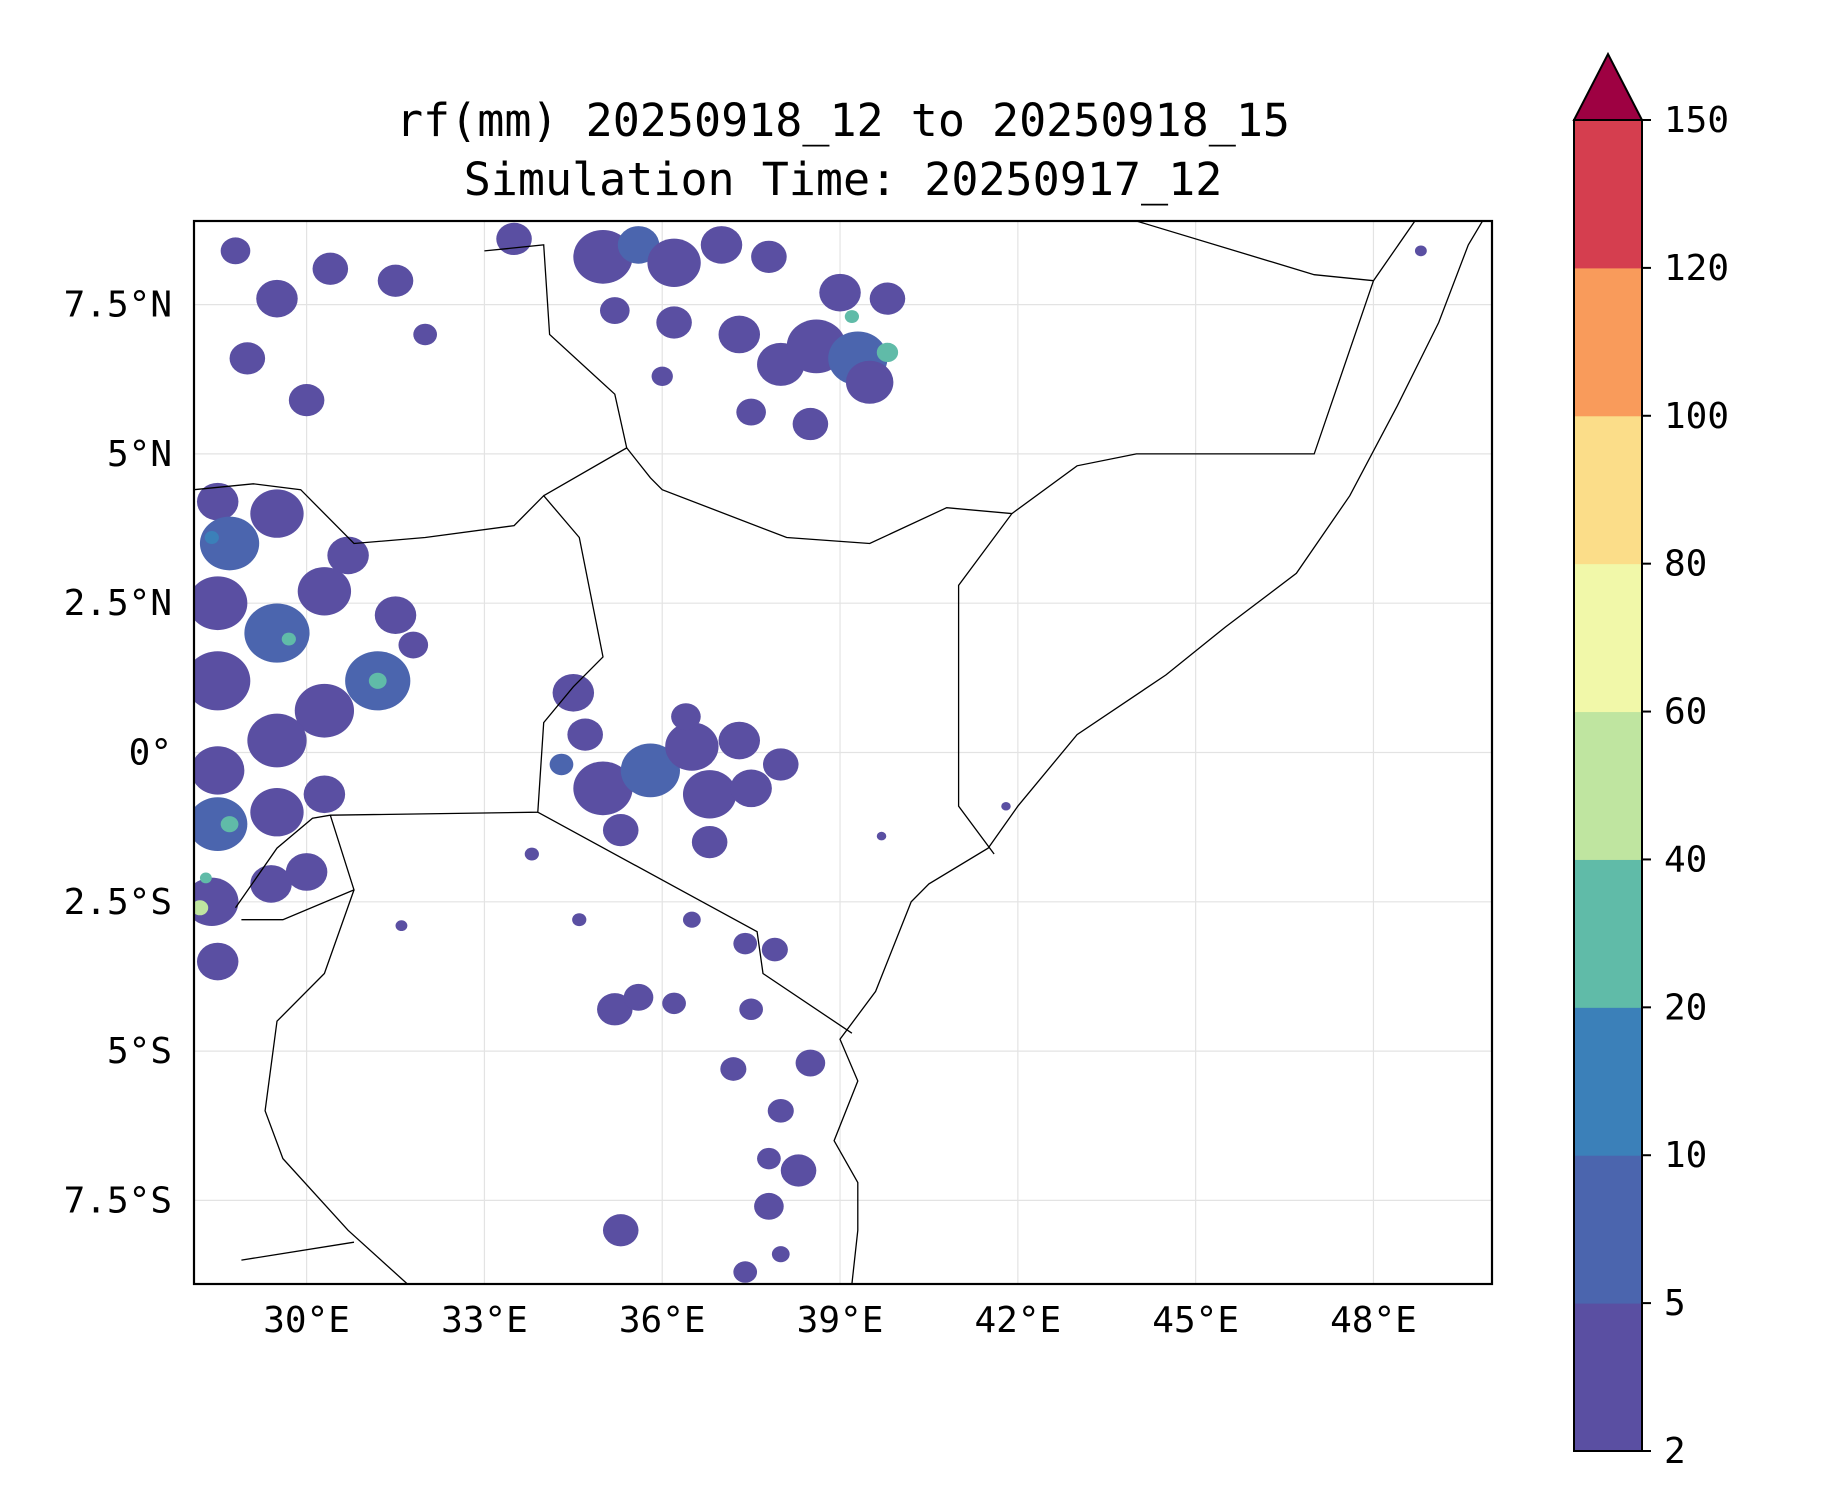 This screenshot has width=1833, height=1500. I want to click on colorbar-extend-arrow, so click(1608, 86).